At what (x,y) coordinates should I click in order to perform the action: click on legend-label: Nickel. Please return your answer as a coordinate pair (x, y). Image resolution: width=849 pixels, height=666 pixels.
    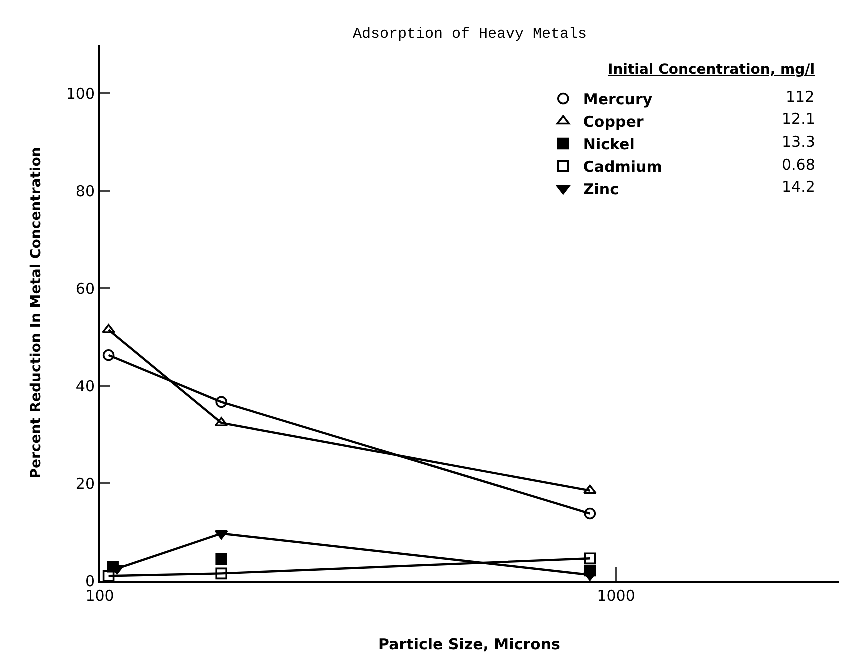
    Looking at the image, I should click on (609, 145).